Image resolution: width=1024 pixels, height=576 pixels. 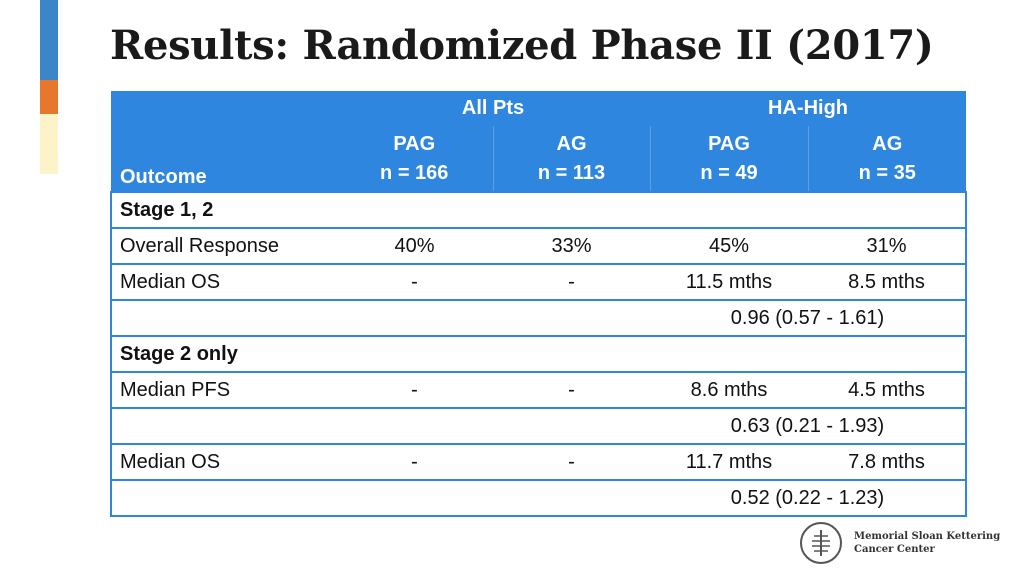 I want to click on arm-header-ag-all: AG n = 113, so click(x=571, y=159).